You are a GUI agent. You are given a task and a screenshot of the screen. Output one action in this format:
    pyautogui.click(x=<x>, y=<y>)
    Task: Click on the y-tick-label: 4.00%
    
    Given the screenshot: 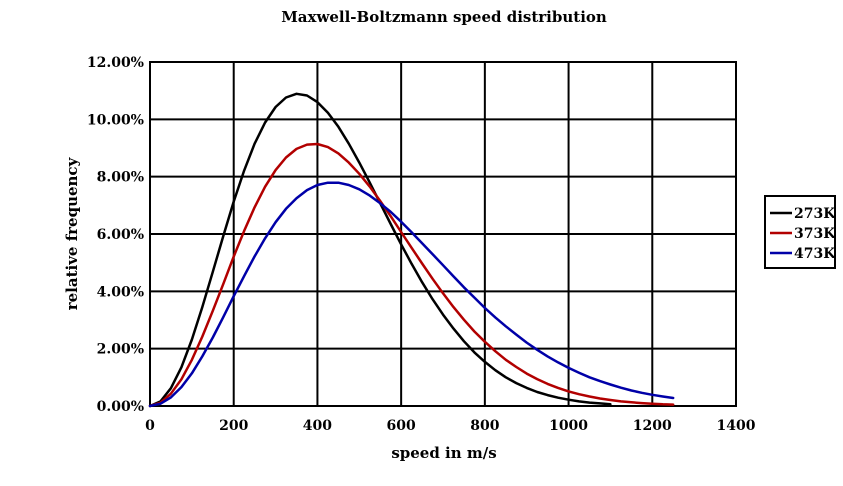 What is the action you would take?
    pyautogui.click(x=120, y=292)
    